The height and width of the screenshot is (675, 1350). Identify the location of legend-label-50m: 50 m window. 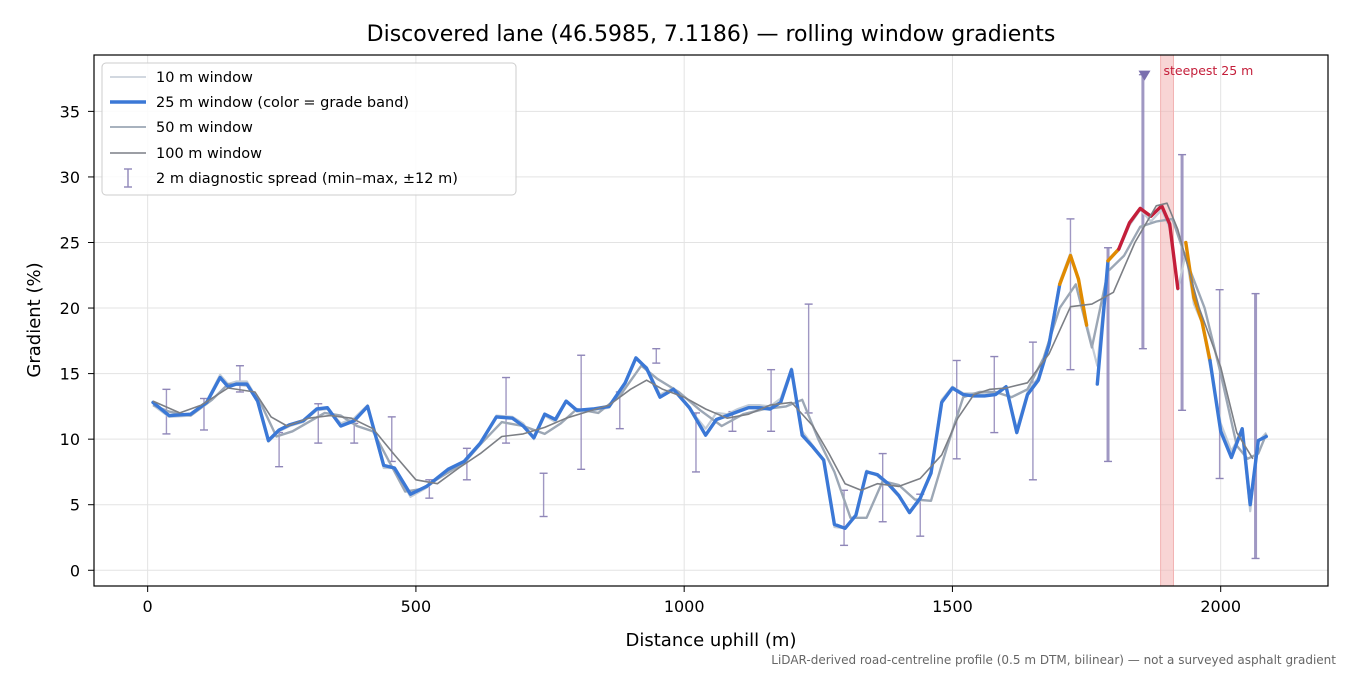
(204, 128).